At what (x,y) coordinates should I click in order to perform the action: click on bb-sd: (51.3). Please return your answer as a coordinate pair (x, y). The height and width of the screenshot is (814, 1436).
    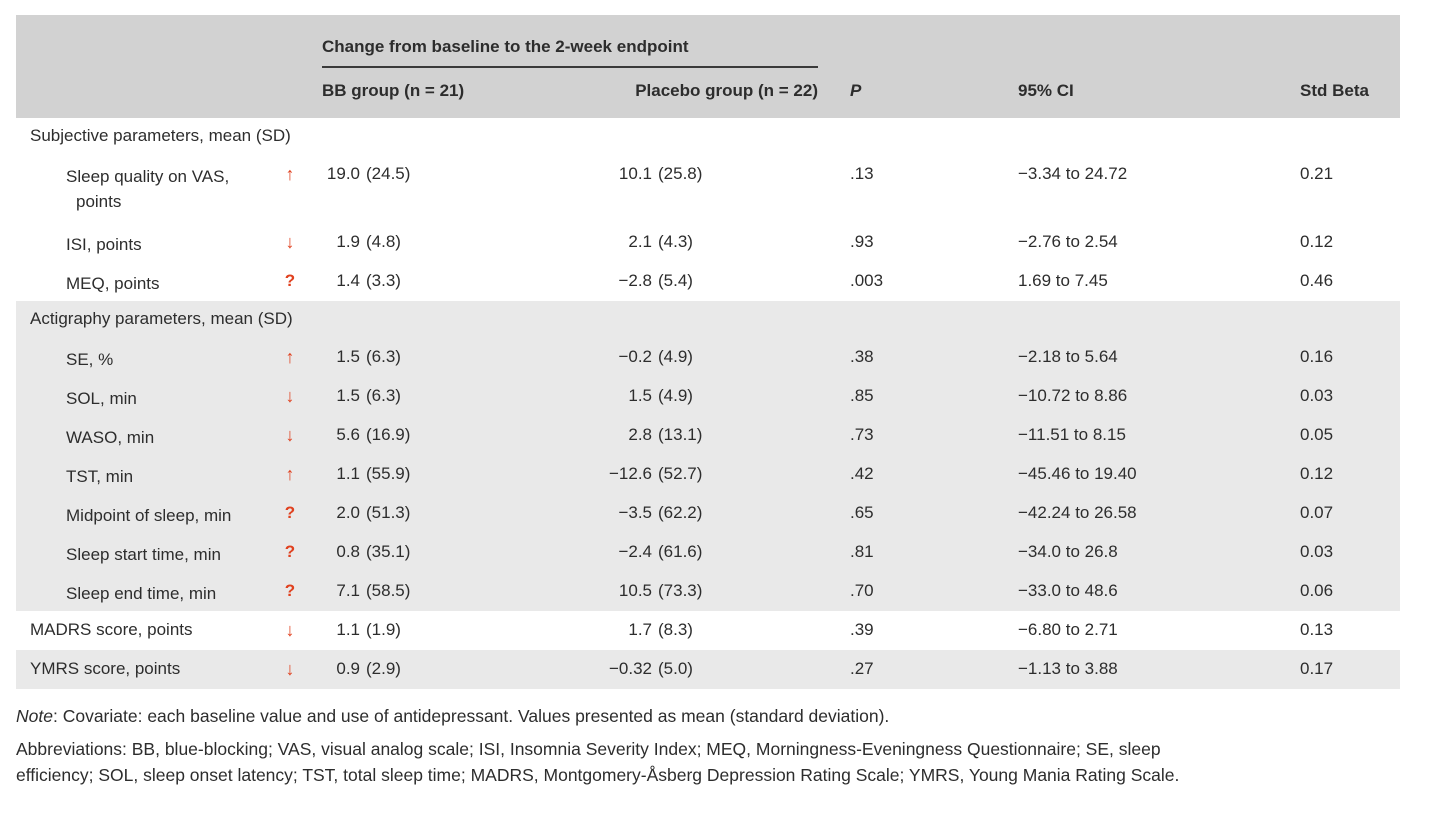
    Looking at the image, I should click on (388, 512).